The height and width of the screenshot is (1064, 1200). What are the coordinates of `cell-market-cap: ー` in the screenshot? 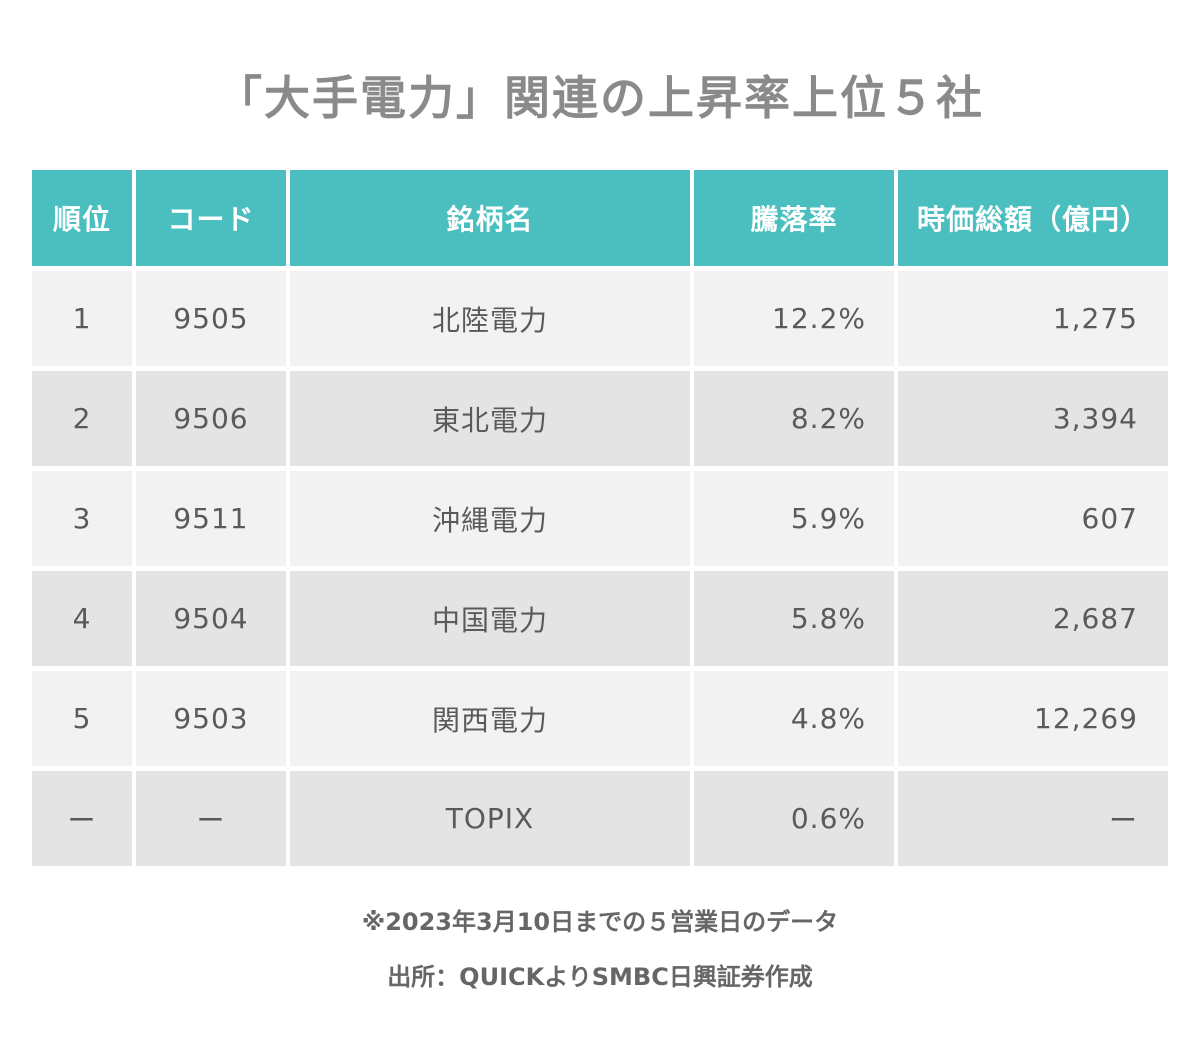 It's located at (1033, 818).